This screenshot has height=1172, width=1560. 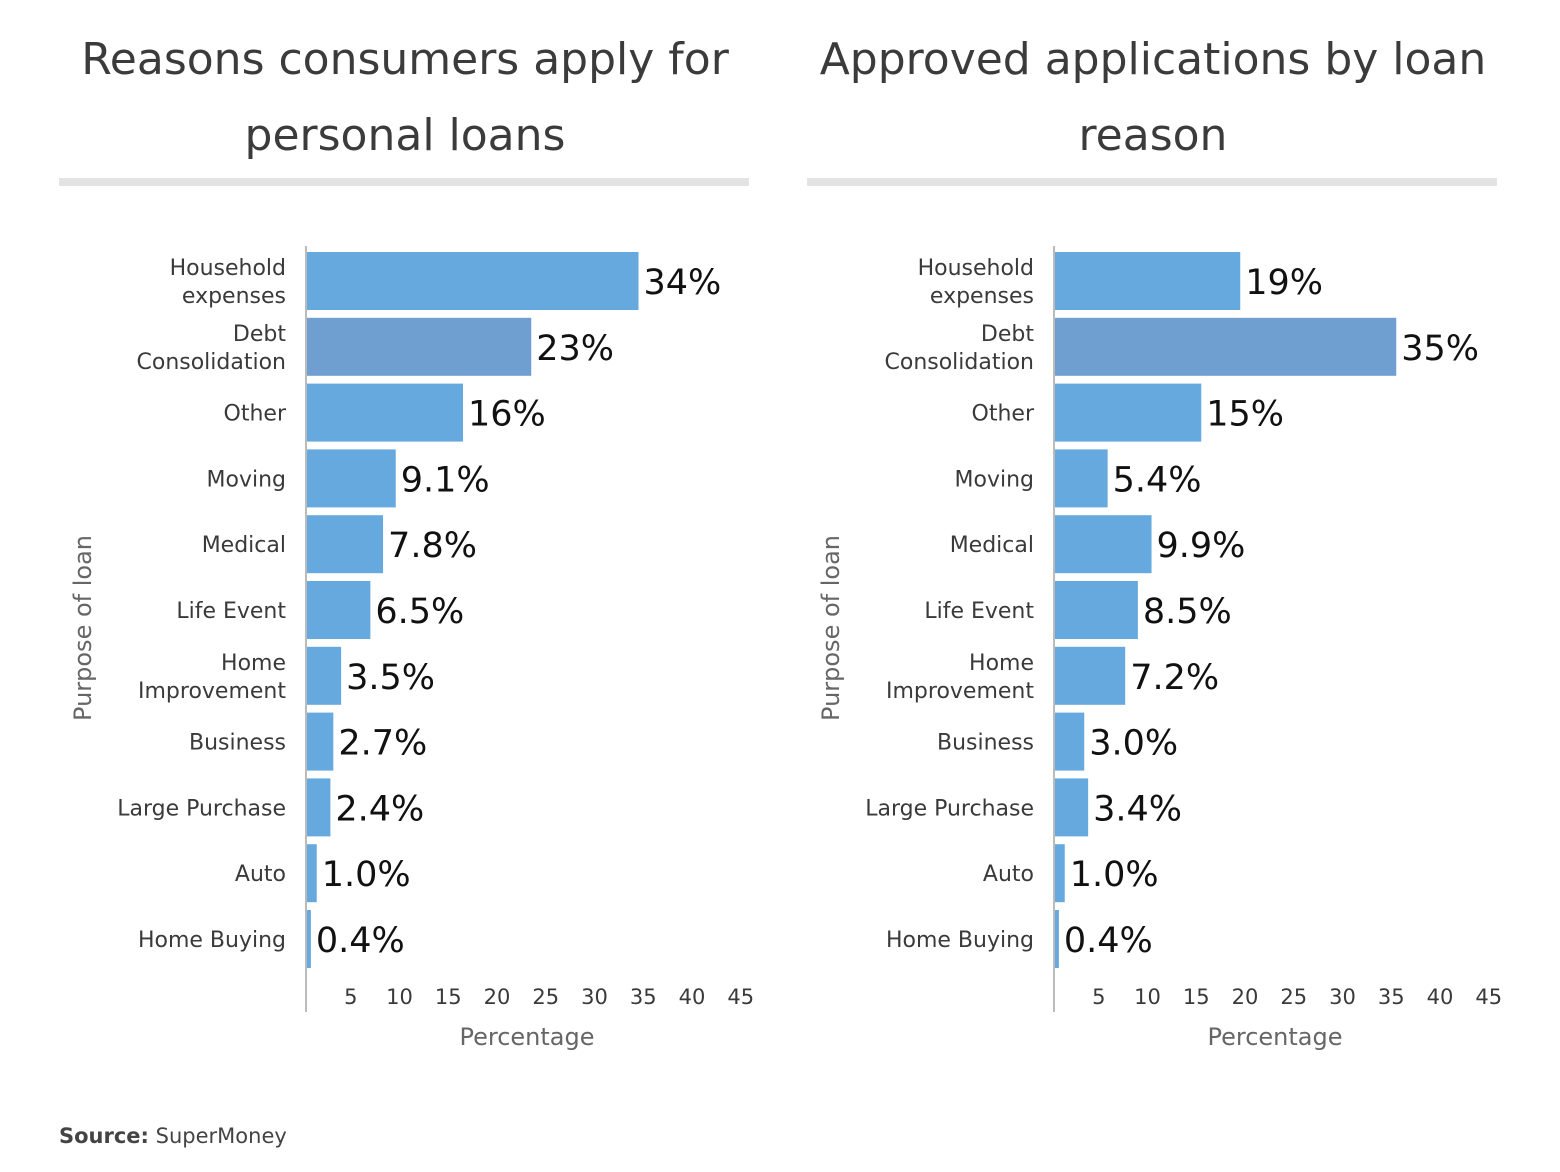 I want to click on chart-title: Approved applications by loan reason, so click(x=1153, y=98).